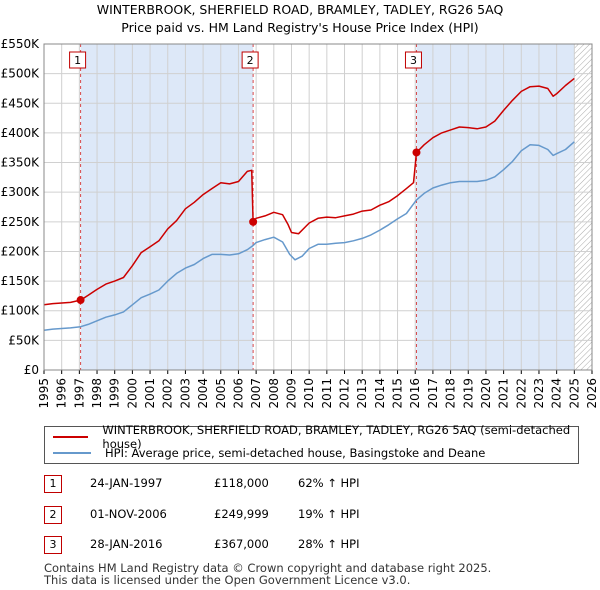 The image size is (600, 590). What do you see at coordinates (21, 222) in the screenshot?
I see `y-tick-label: £250K` at bounding box center [21, 222].